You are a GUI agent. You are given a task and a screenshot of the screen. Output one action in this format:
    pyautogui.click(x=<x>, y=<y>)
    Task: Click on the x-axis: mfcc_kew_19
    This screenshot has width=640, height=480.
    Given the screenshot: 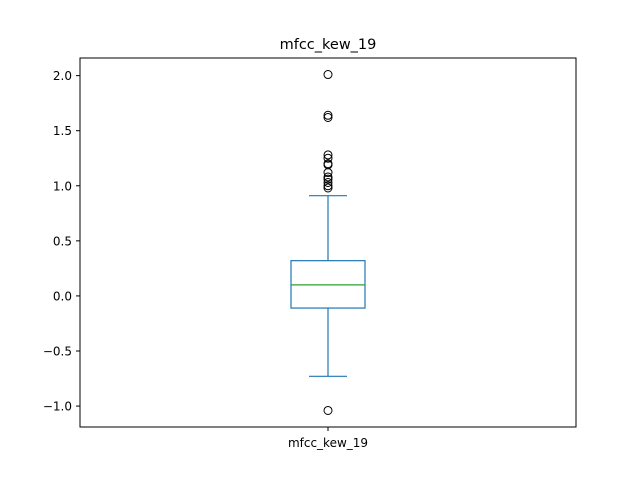 What is the action you would take?
    pyautogui.click(x=328, y=438)
    